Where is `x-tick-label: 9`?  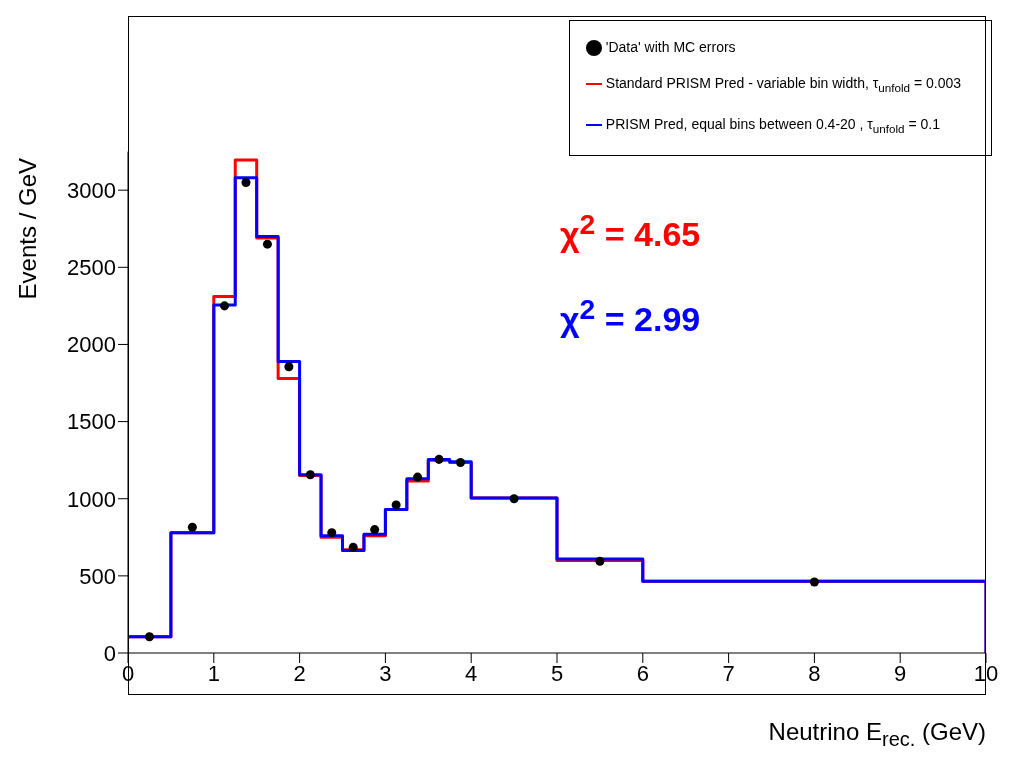 x-tick-label: 9 is located at coordinates (900, 673).